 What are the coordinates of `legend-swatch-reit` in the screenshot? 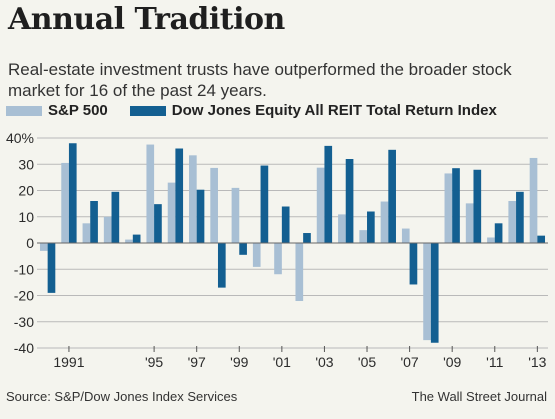 It's located at (147, 110).